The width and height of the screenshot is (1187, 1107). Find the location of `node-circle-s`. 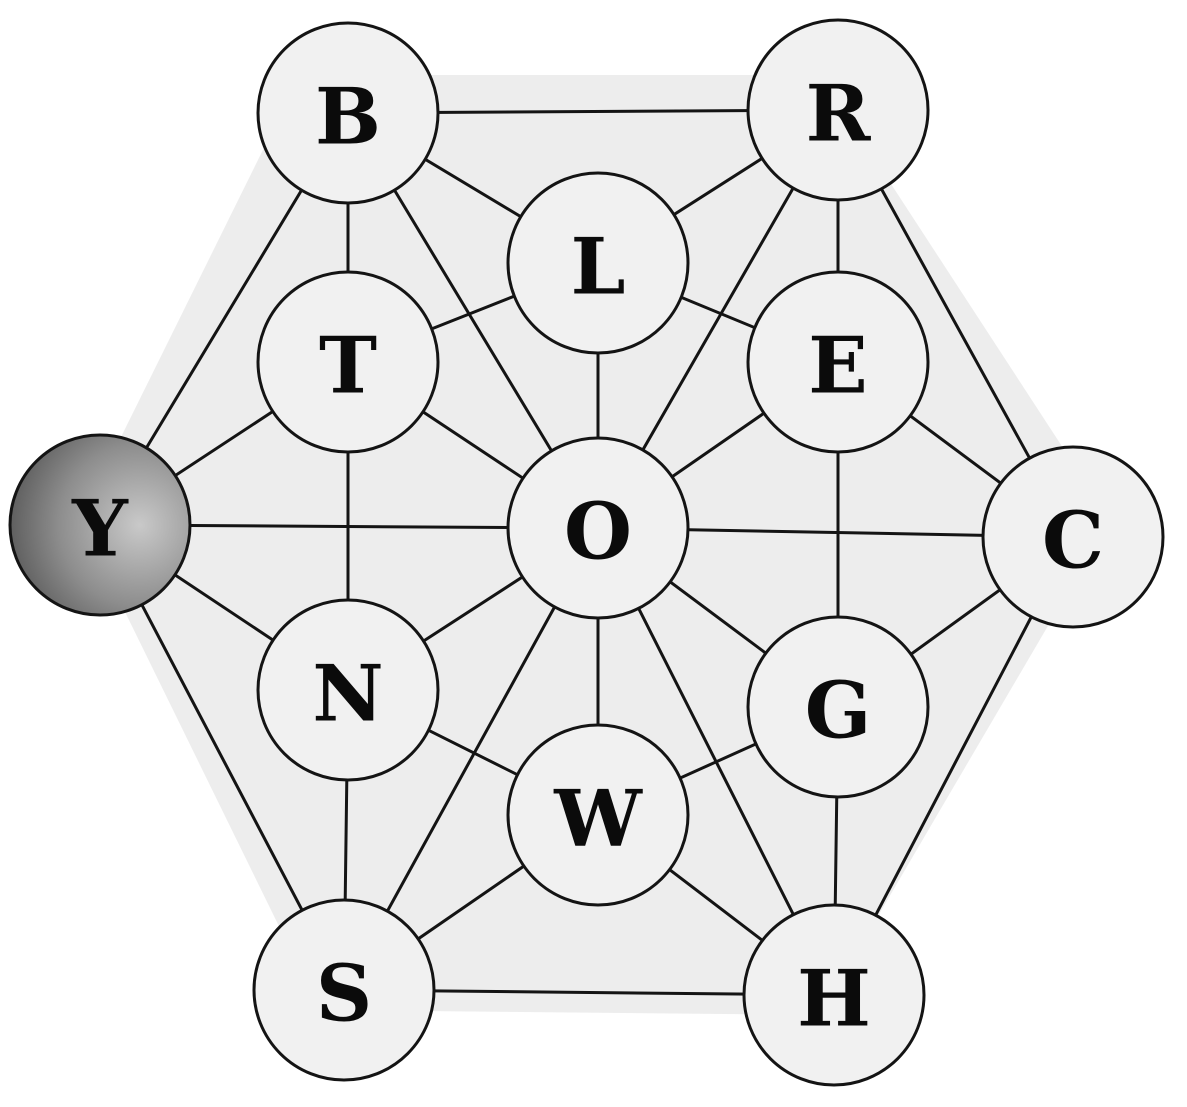

node-circle-s is located at coordinates (344, 990).